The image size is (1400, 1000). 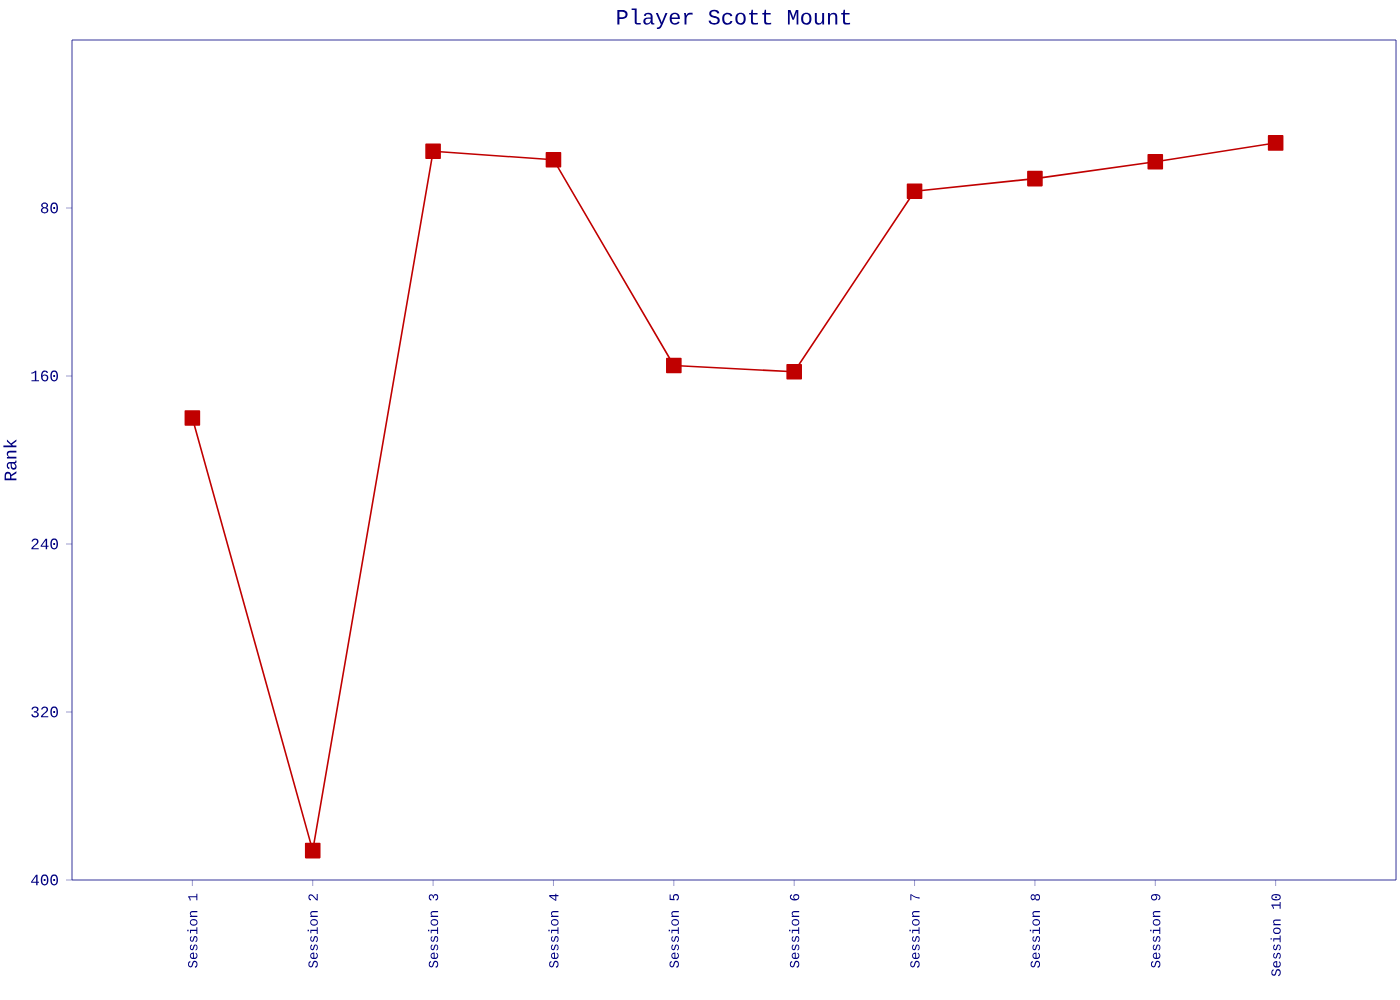 What do you see at coordinates (734, 18) in the screenshot?
I see `chart-title: Player Scott Mount` at bounding box center [734, 18].